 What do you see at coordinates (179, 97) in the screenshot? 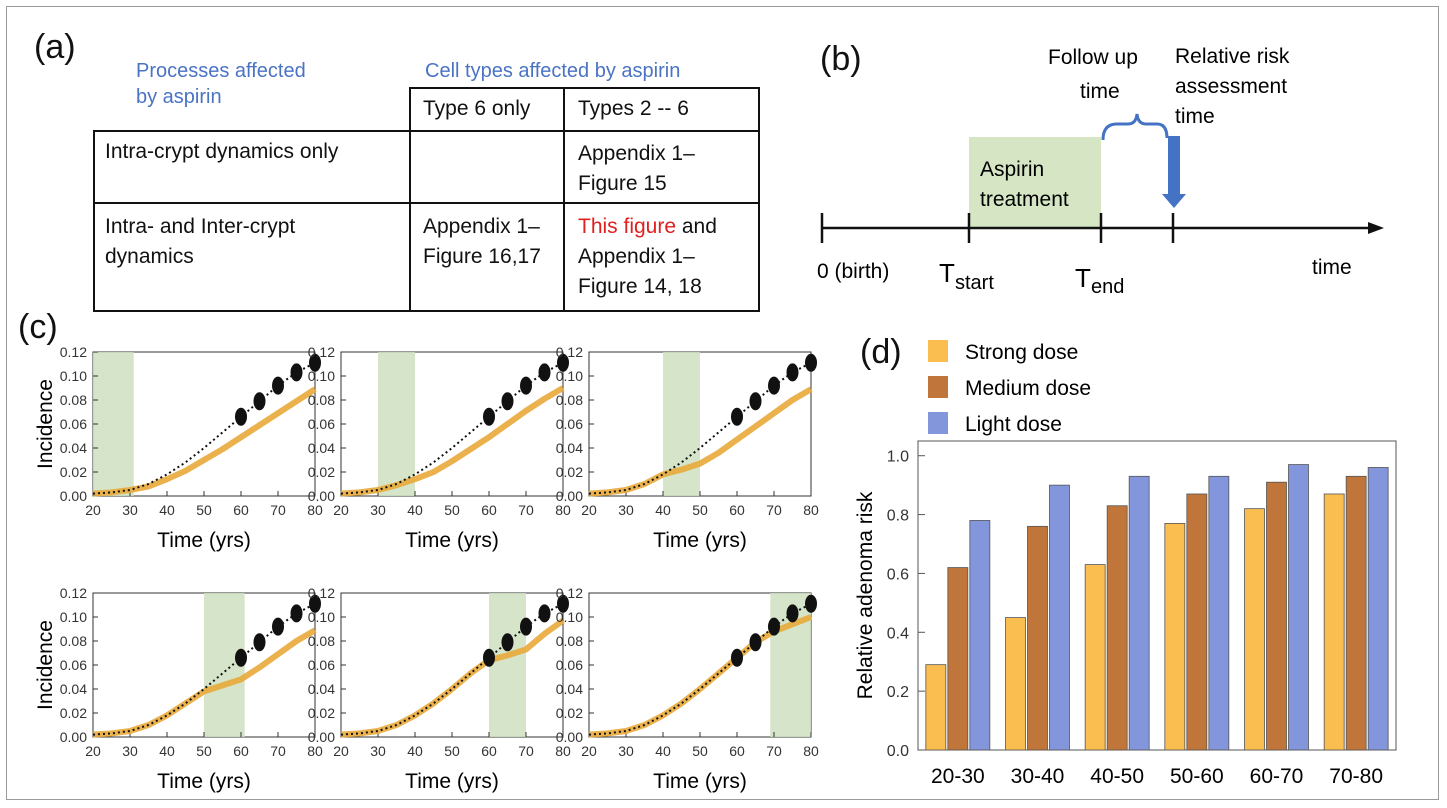
I see `table-head-processes-line2: by aspirin` at bounding box center [179, 97].